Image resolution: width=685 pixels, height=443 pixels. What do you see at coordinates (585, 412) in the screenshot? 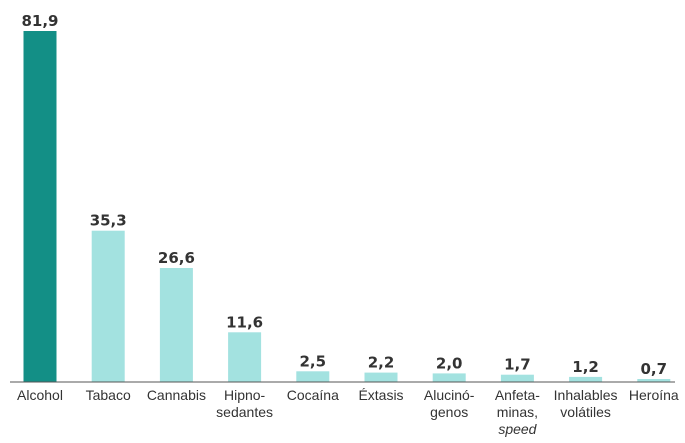
I see `category-label-8-line-1: volátiles` at bounding box center [585, 412].